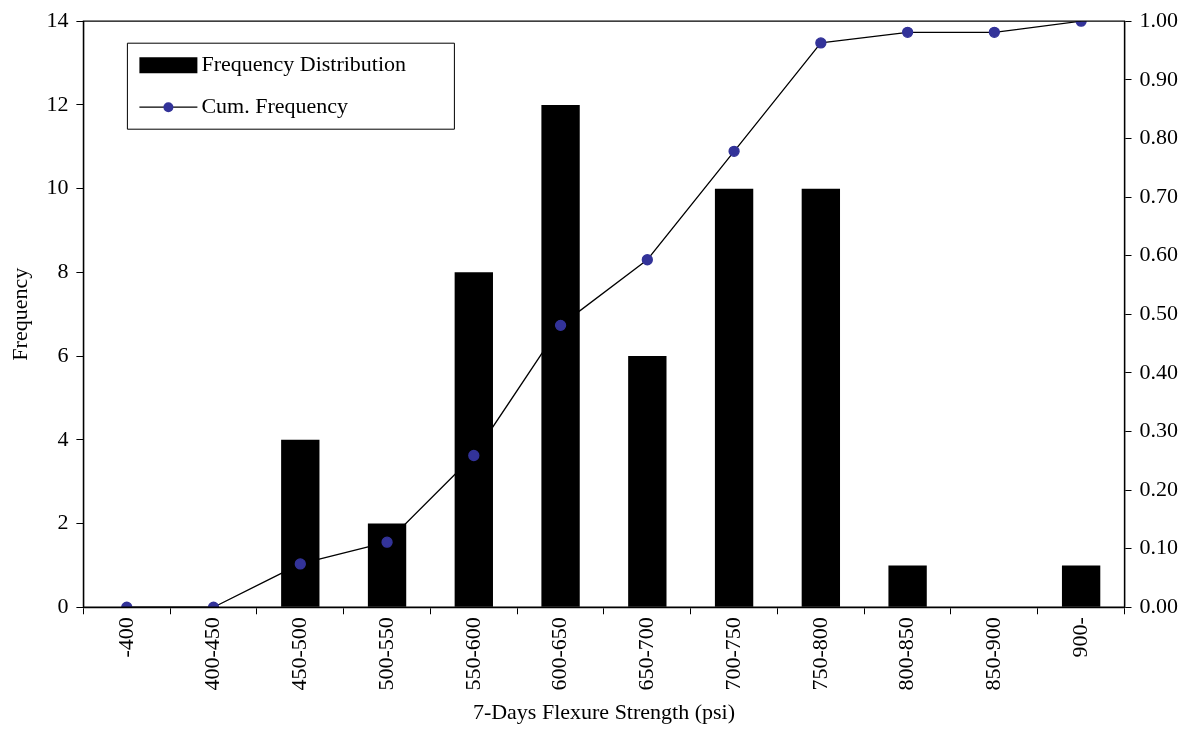 The width and height of the screenshot is (1194, 734). I want to click on x-tick-label: 550-600, so click(472, 654).